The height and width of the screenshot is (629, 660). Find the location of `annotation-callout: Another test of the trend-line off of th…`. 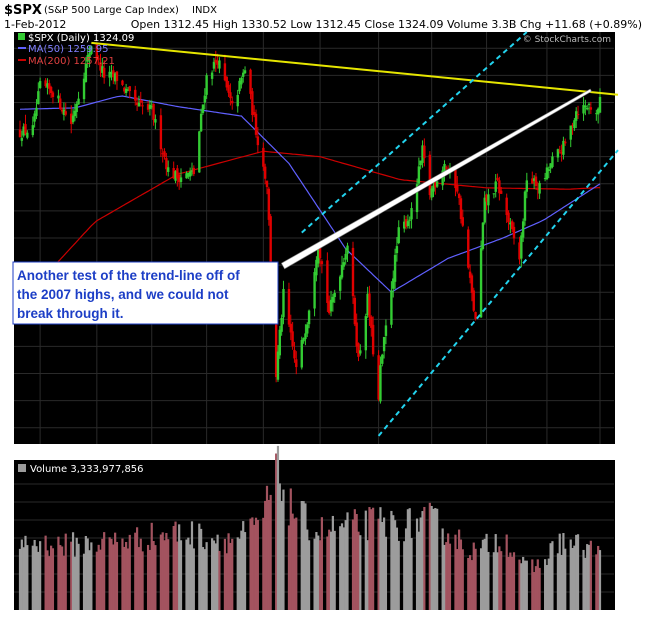

annotation-callout: Another test of the trend-line off of th… is located at coordinates (145, 293).